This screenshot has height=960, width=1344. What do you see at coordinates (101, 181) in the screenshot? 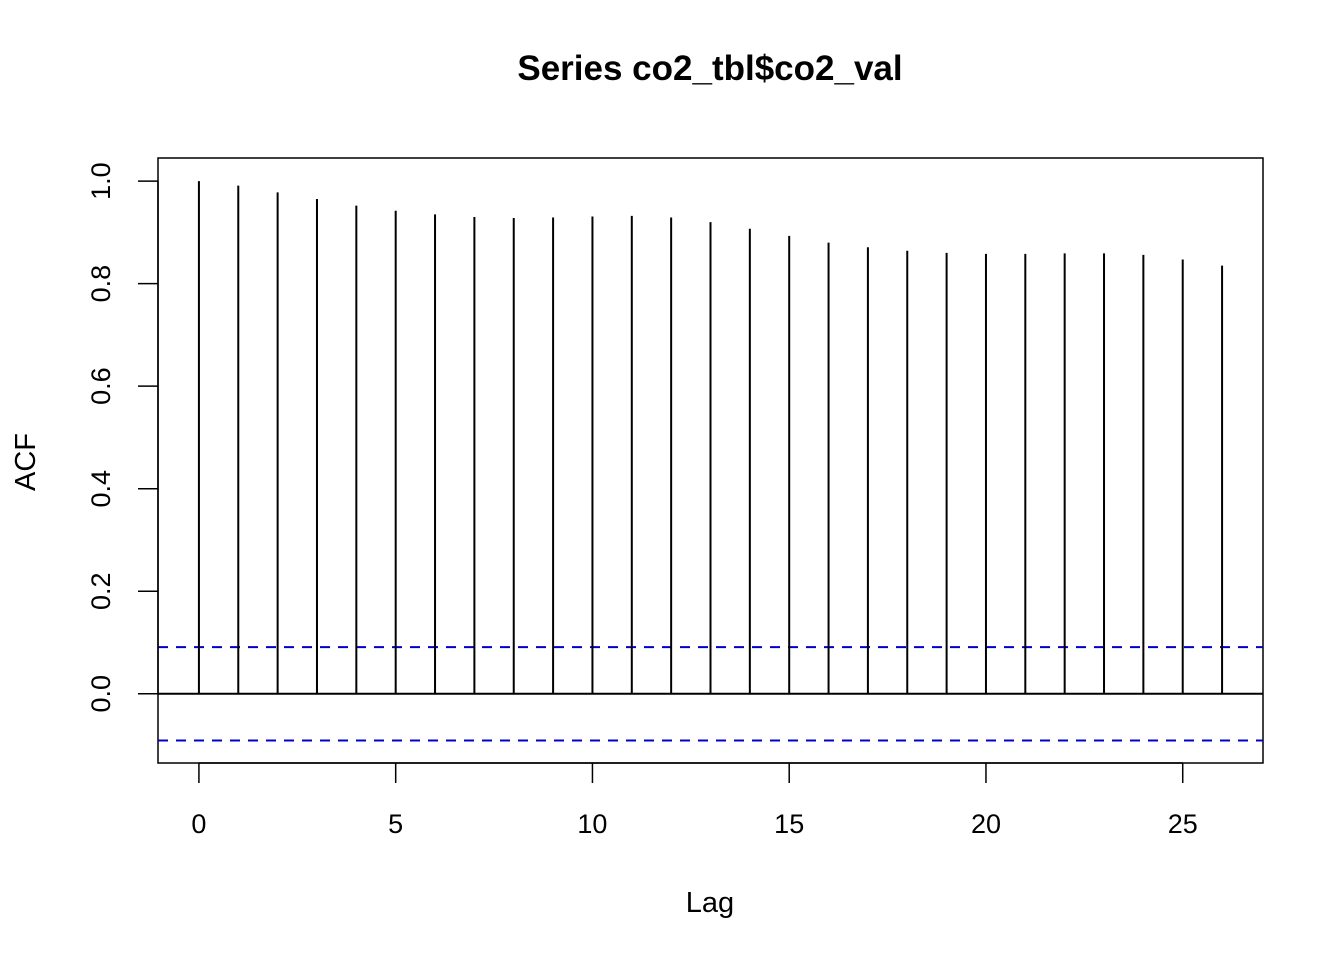
I see `y-tick-label-5: 1.0` at bounding box center [101, 181].